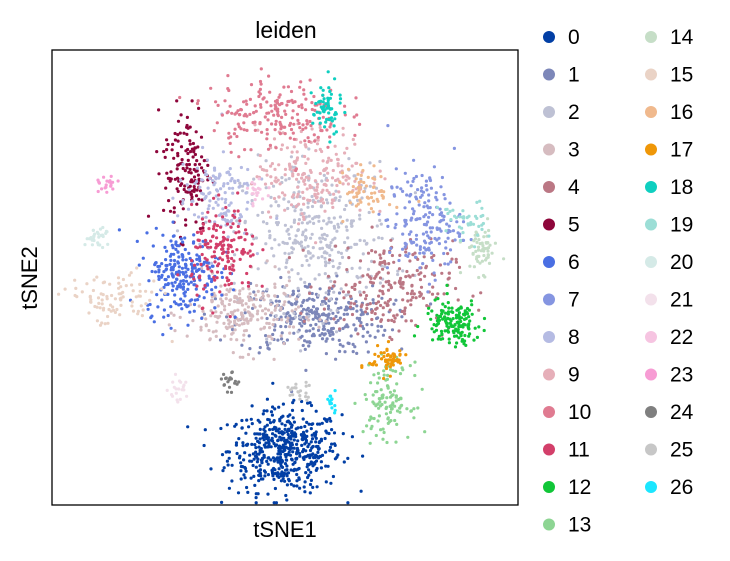 The width and height of the screenshot is (730, 561). What do you see at coordinates (681, 75) in the screenshot?
I see `legend-label: 15` at bounding box center [681, 75].